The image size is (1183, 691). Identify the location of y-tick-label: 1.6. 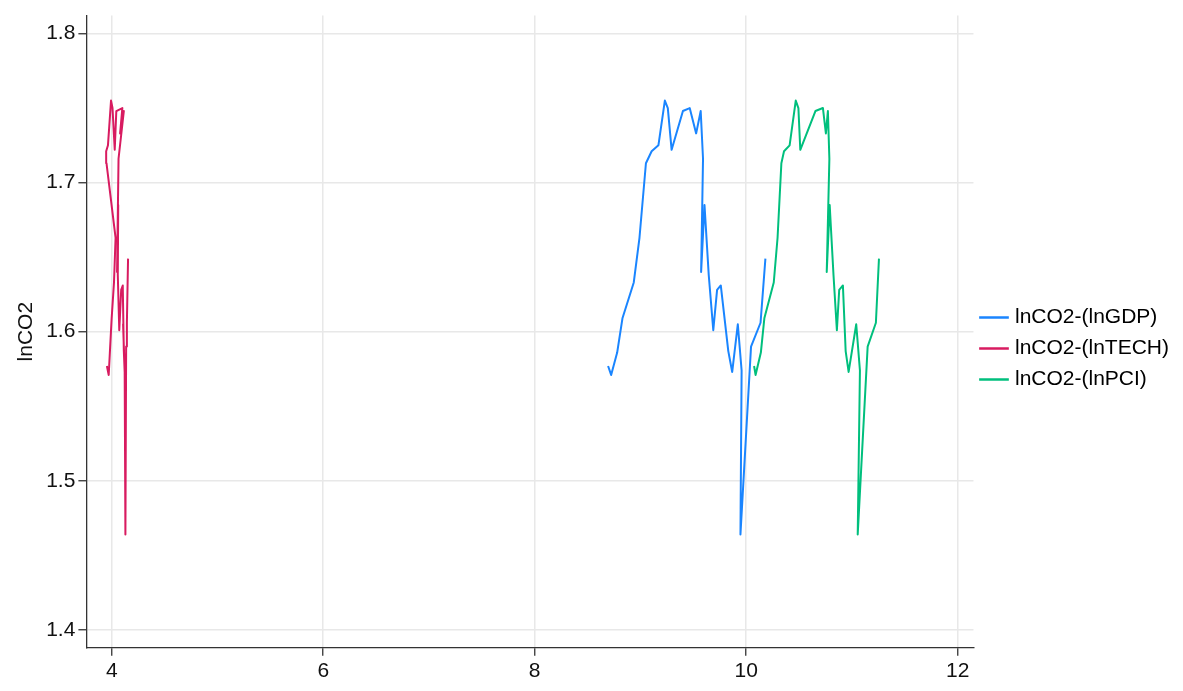
(61, 330).